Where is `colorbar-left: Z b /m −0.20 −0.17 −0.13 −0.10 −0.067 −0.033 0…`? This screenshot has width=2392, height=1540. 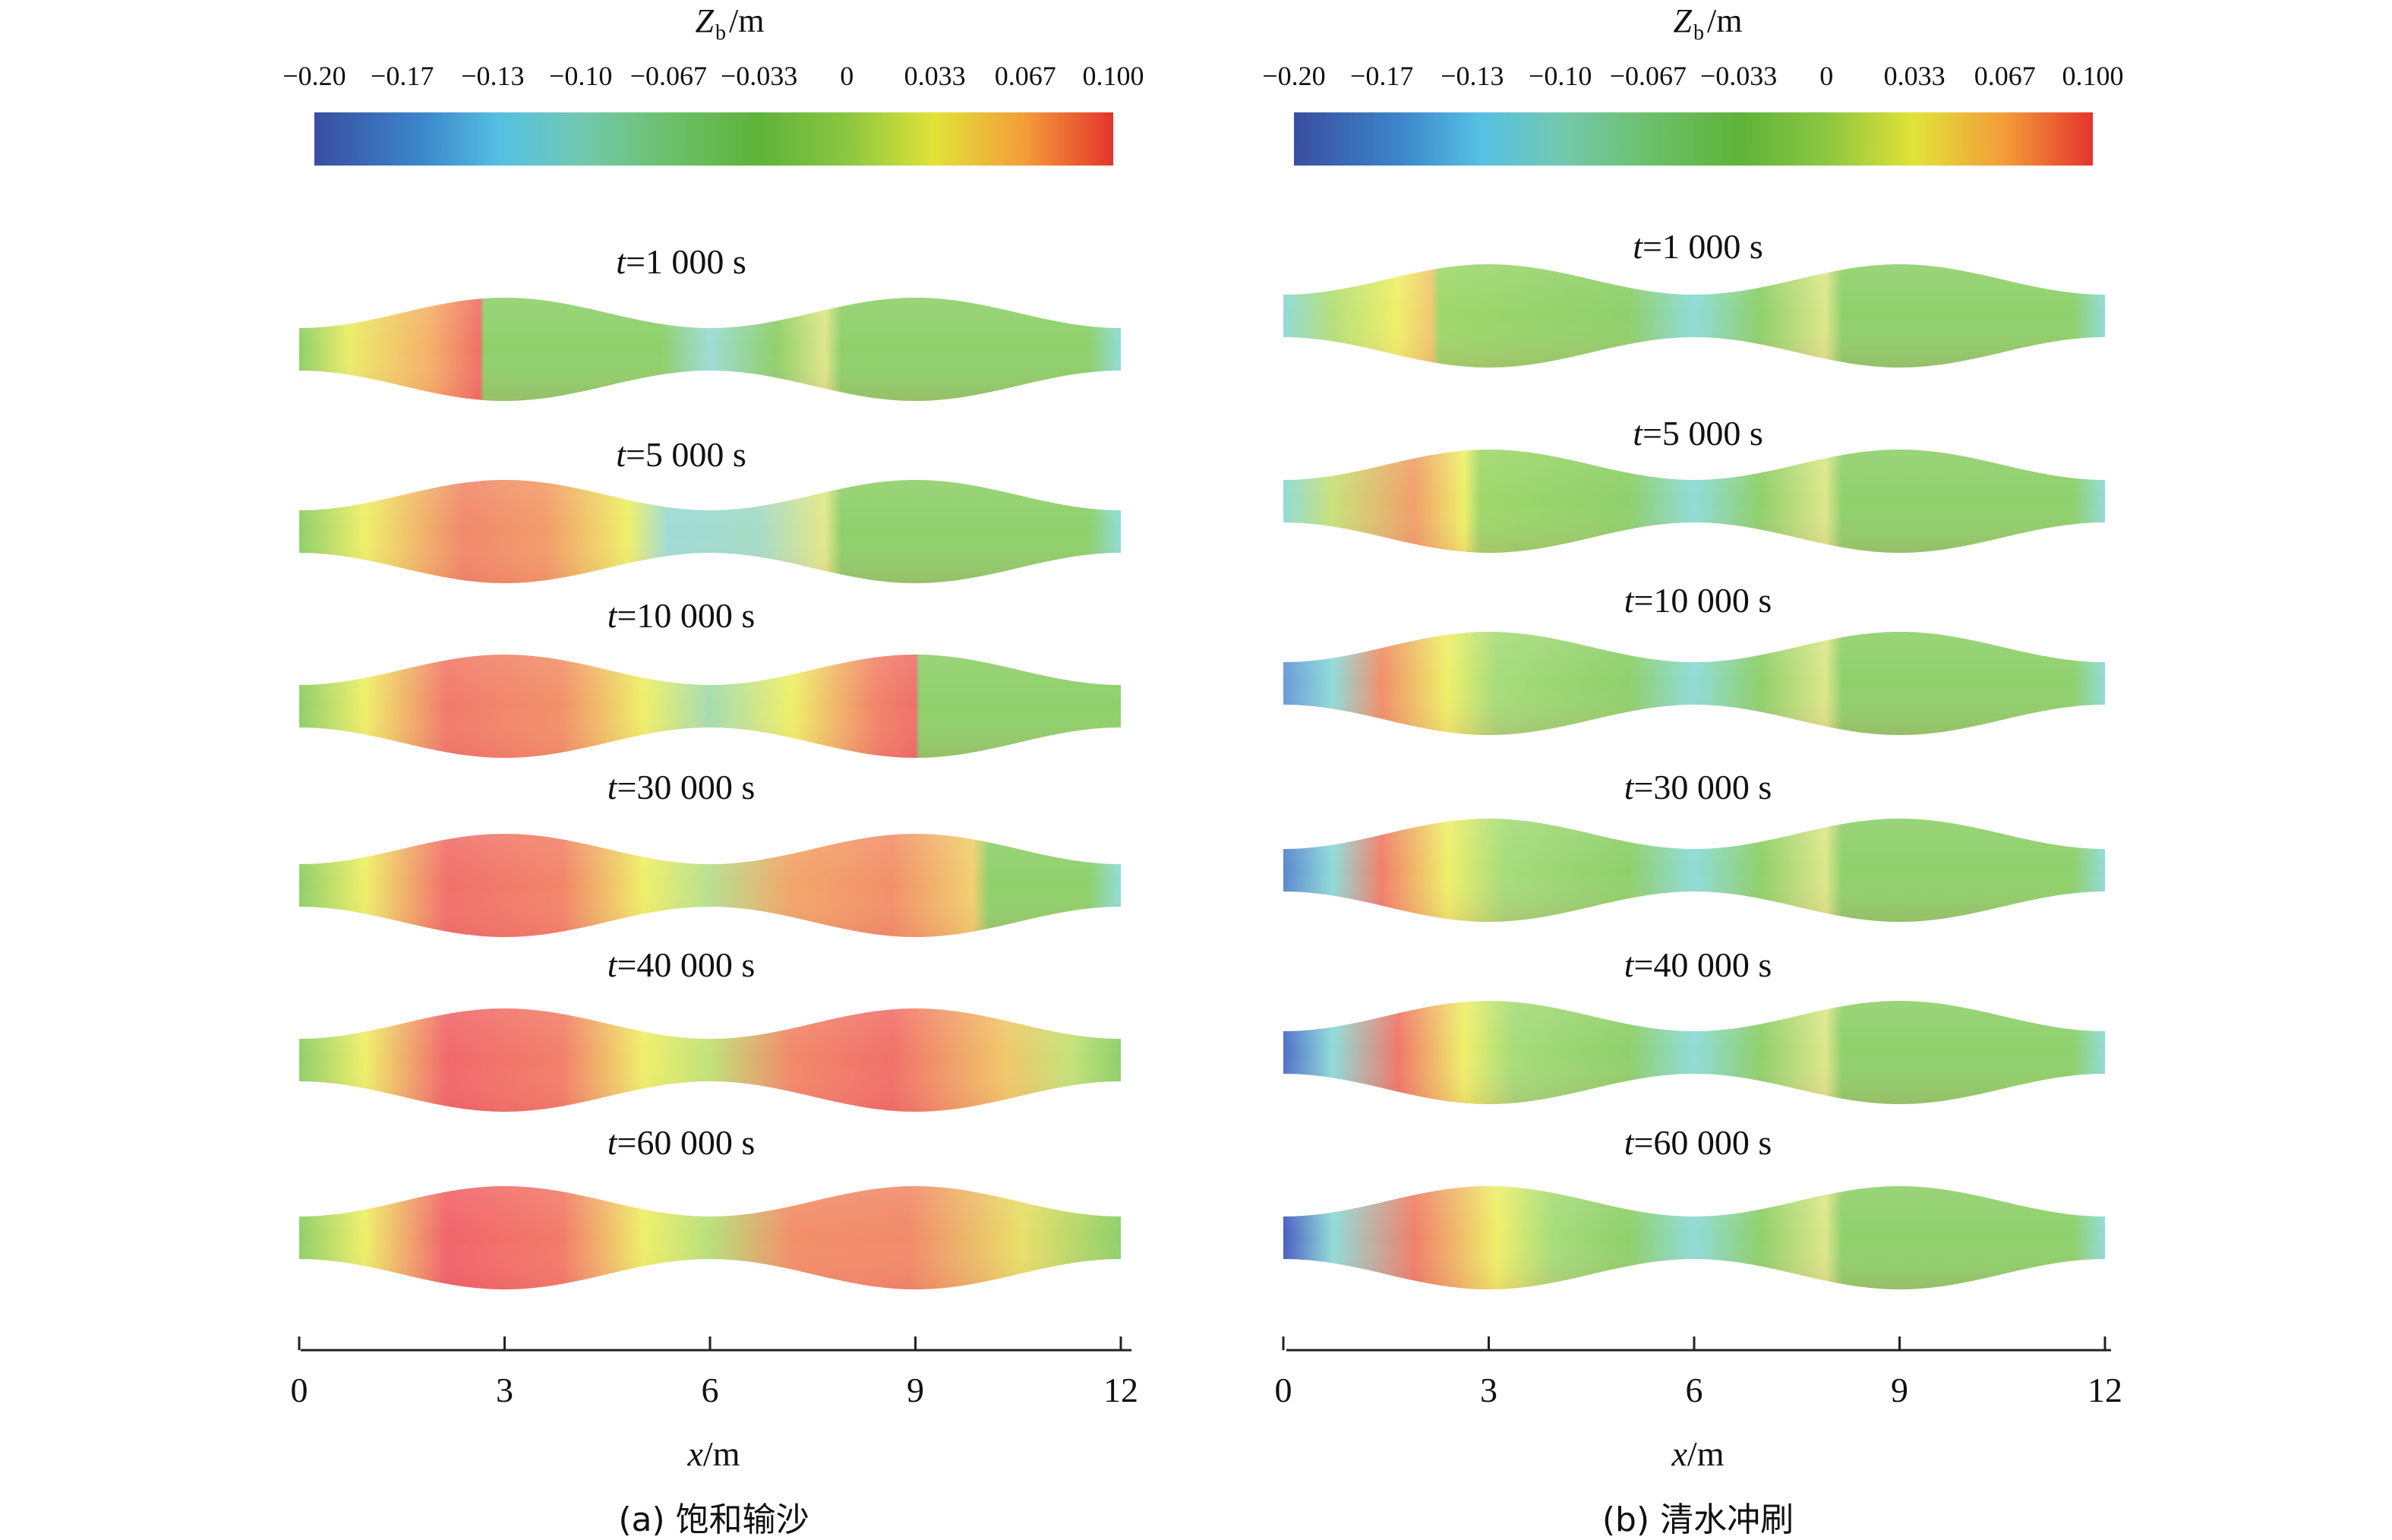 colorbar-left: Z b /m −0.20 −0.17 −0.13 −0.10 −0.067 −0.033 0… is located at coordinates (713, 84).